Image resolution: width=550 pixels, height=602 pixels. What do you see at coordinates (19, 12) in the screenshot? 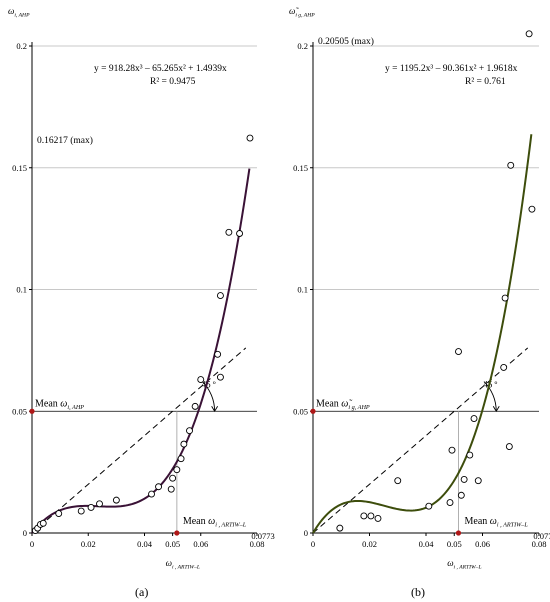
I see `y-axis-title: ωi, AHP` at bounding box center [19, 12].